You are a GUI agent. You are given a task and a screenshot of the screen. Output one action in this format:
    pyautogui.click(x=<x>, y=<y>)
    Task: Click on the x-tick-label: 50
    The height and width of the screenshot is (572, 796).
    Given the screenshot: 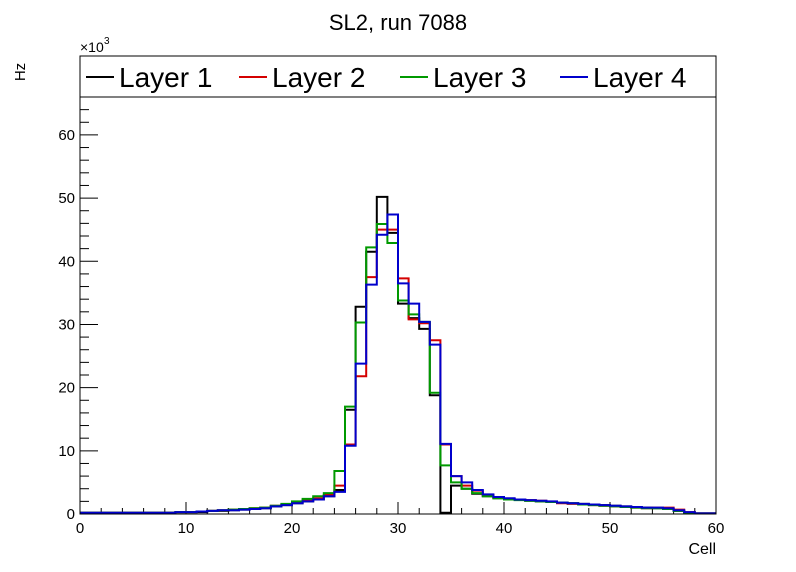 What is the action you would take?
    pyautogui.click(x=610, y=528)
    